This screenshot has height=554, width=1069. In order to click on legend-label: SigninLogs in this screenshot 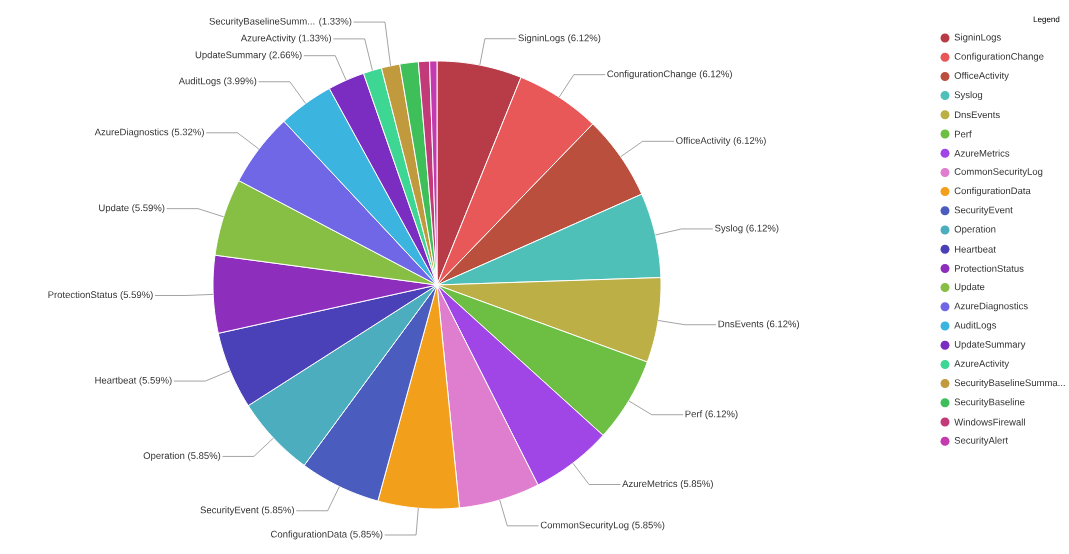, I will do `click(977, 38)`.